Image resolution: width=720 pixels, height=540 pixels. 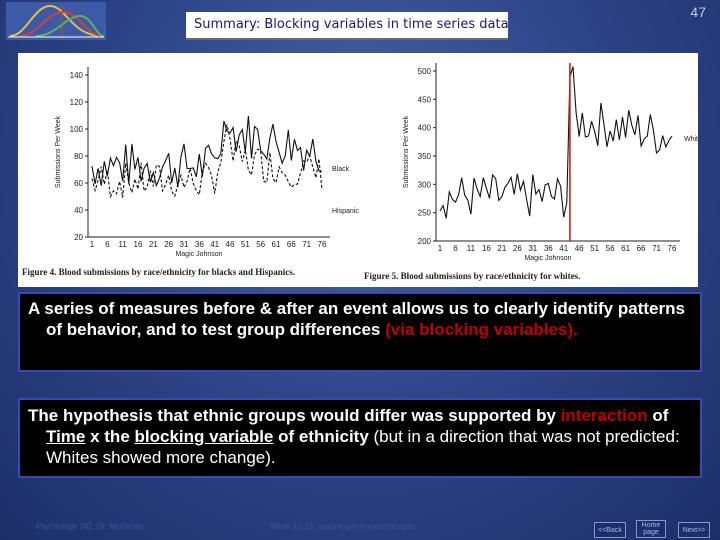 I want to click on y-tick-label: 300, so click(x=425, y=184).